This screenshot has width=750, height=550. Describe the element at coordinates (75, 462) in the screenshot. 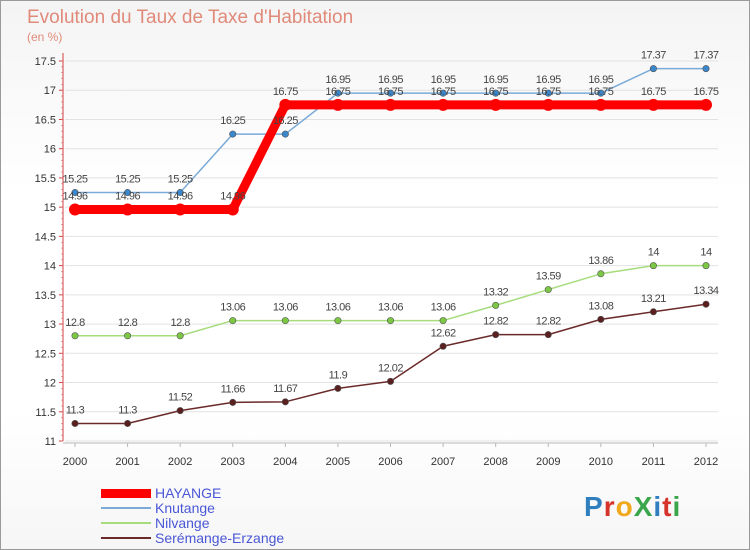

I see `x-tick-label: 2000` at that location.